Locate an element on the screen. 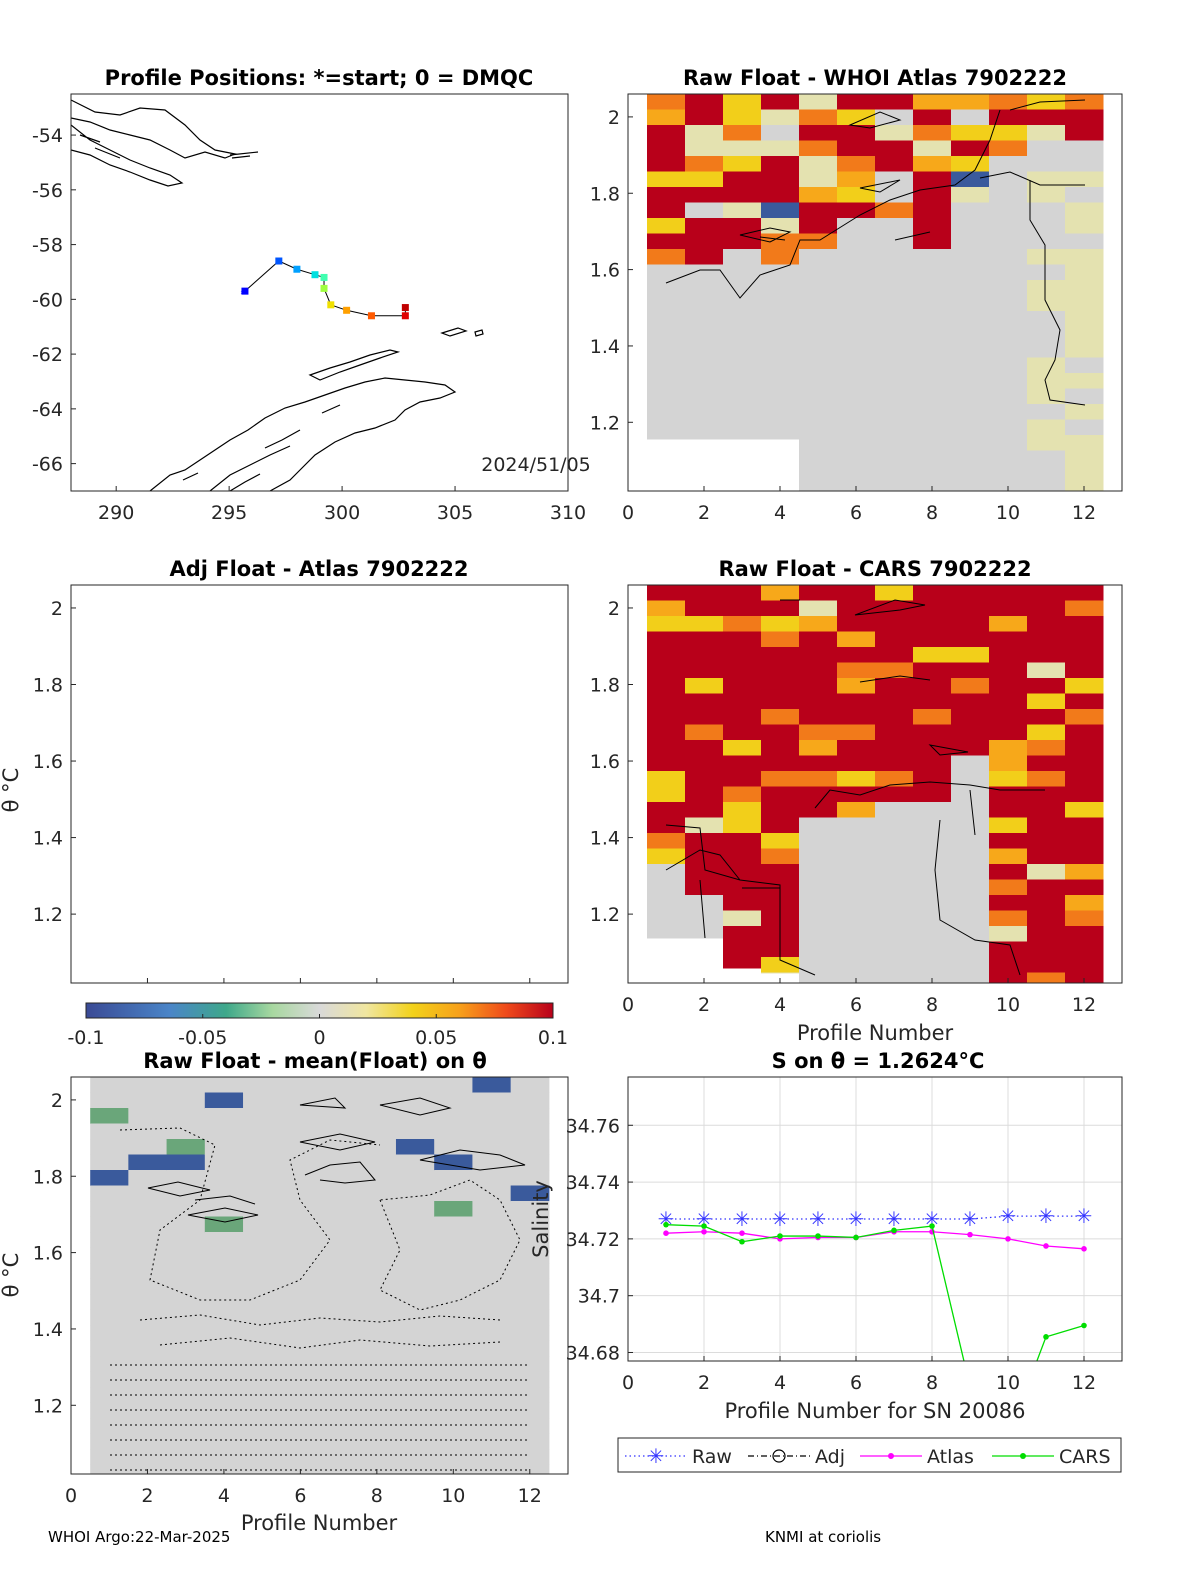  raw-mean-x-tick-label: 6 is located at coordinates (300, 1496).